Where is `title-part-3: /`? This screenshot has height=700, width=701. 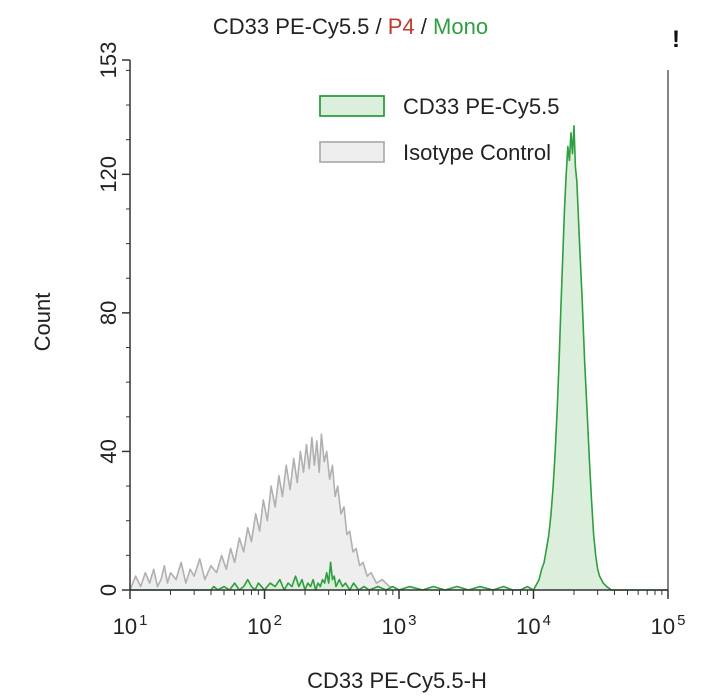 title-part-3: / is located at coordinates (424, 26).